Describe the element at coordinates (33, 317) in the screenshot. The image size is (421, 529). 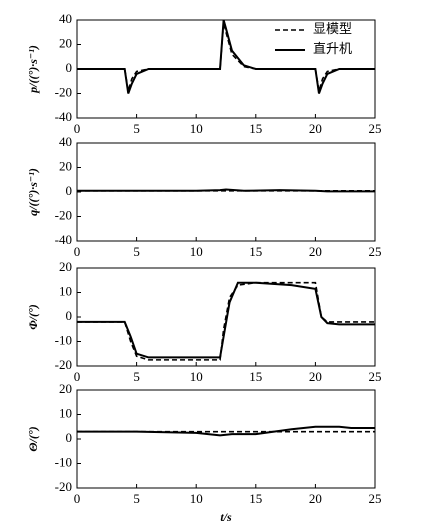
I see `y-axis-label: Φ/(°)` at that location.